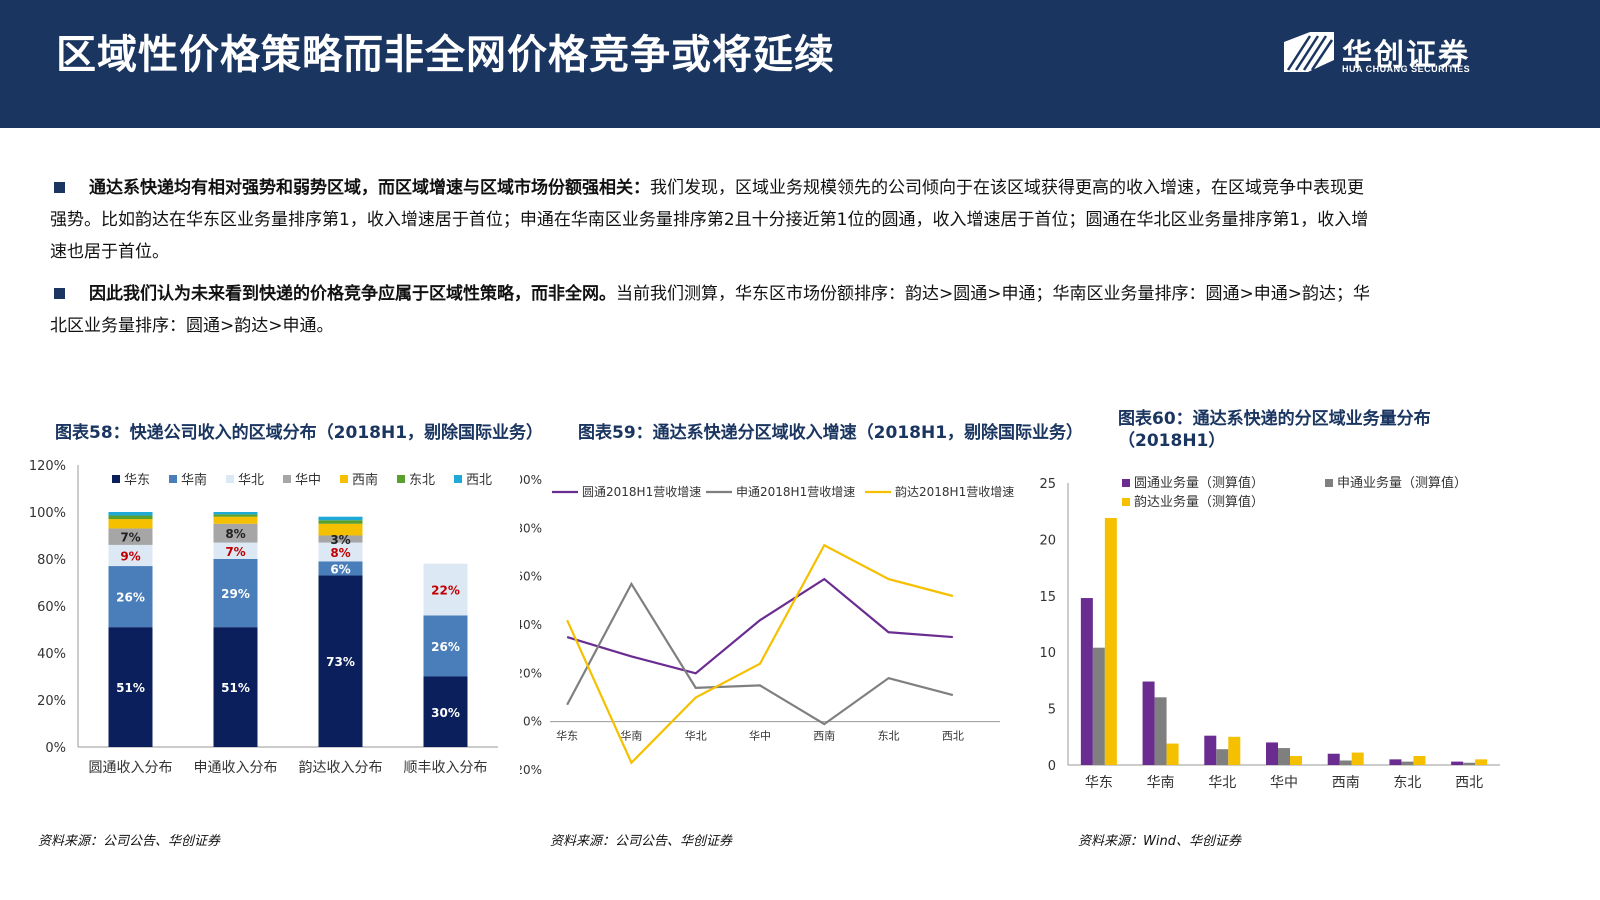 The image size is (1600, 900). Describe the element at coordinates (55, 748) in the screenshot. I see `y-tick-label: 0%` at that location.